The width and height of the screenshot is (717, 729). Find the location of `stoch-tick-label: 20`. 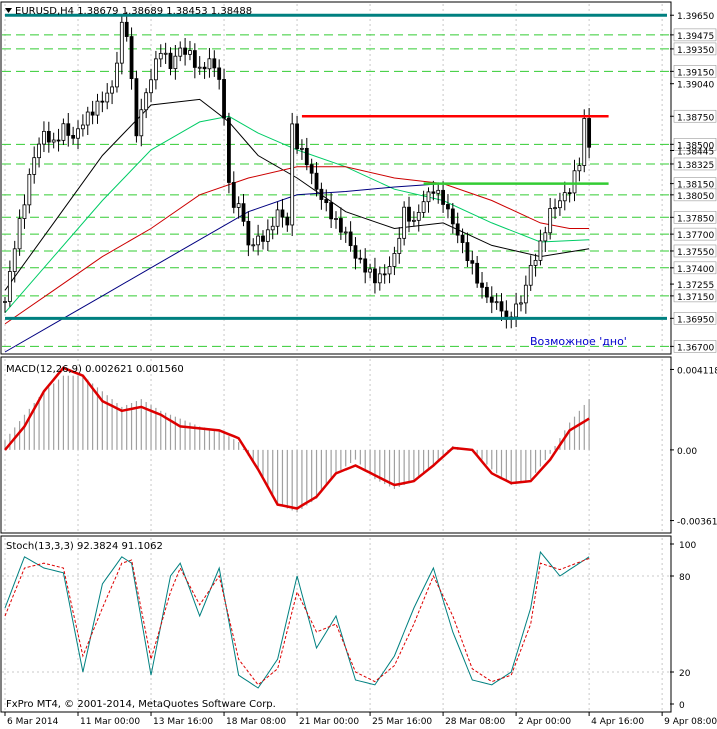

stoch-tick-label: 20 is located at coordinates (685, 674).